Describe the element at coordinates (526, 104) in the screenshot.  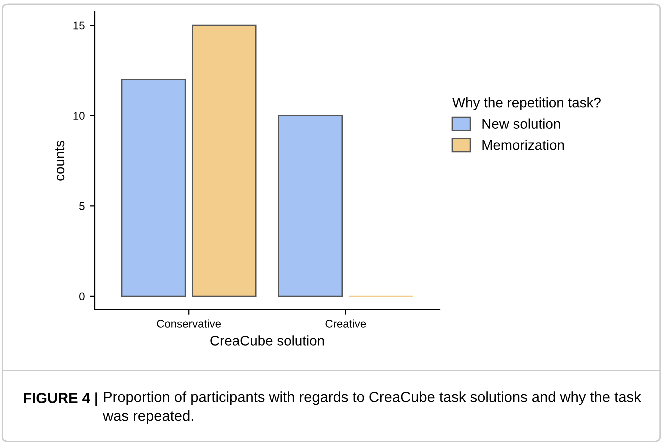
I see `legend-title: Why the repetition task?` at that location.